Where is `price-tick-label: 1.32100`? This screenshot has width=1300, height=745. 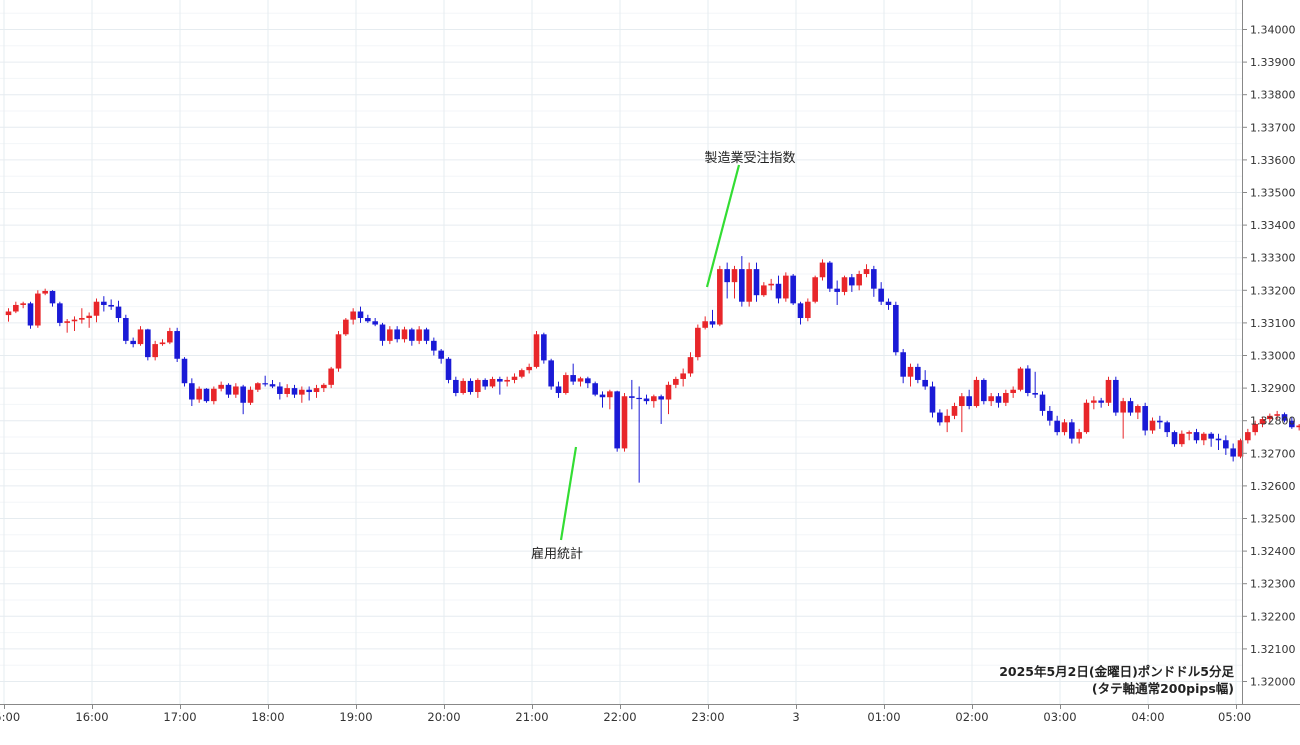 price-tick-label: 1.32100 is located at coordinates (1273, 649).